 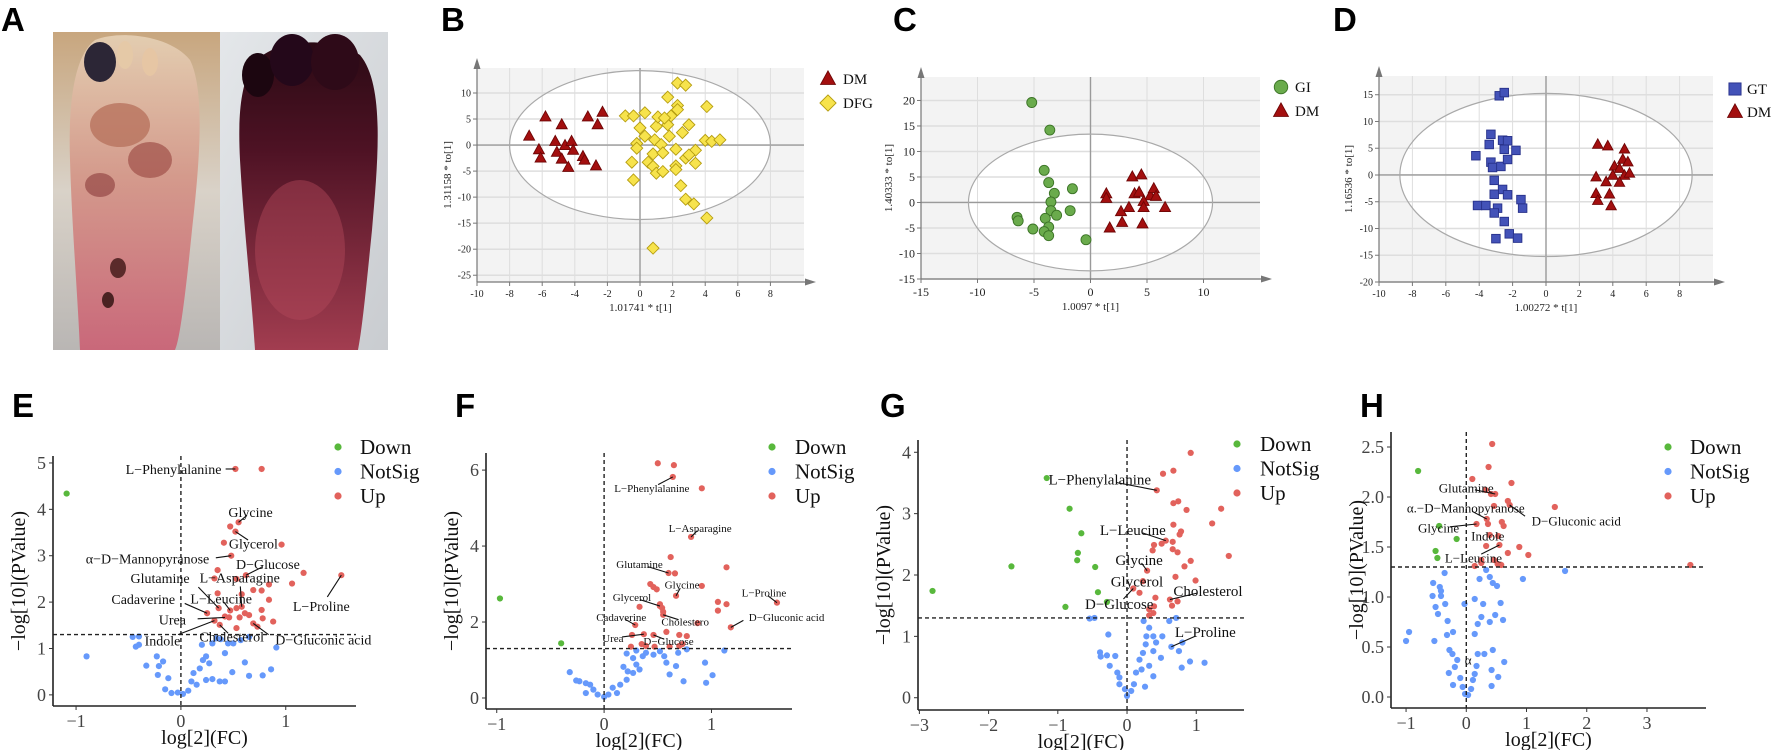 I want to click on series-up, so click(x=1181, y=534).